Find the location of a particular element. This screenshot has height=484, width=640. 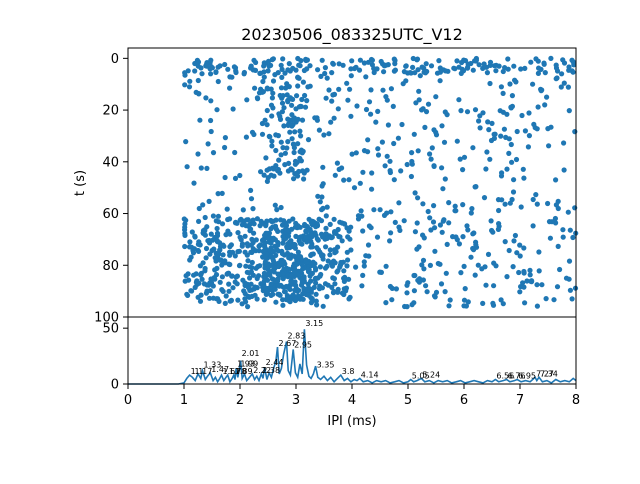

ipi-series-line is located at coordinates (352, 357).